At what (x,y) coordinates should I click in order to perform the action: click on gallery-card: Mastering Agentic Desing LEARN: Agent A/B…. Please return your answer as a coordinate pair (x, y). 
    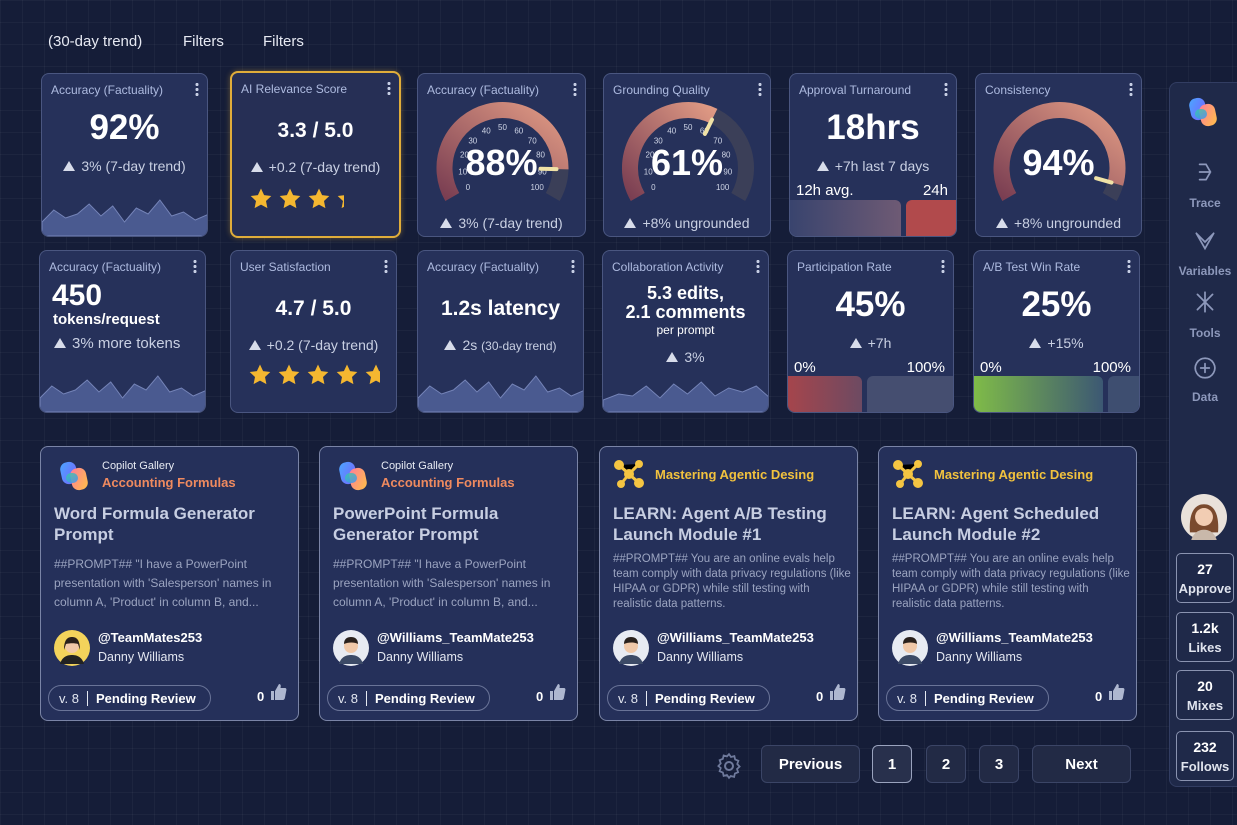
    Looking at the image, I should click on (728, 583).